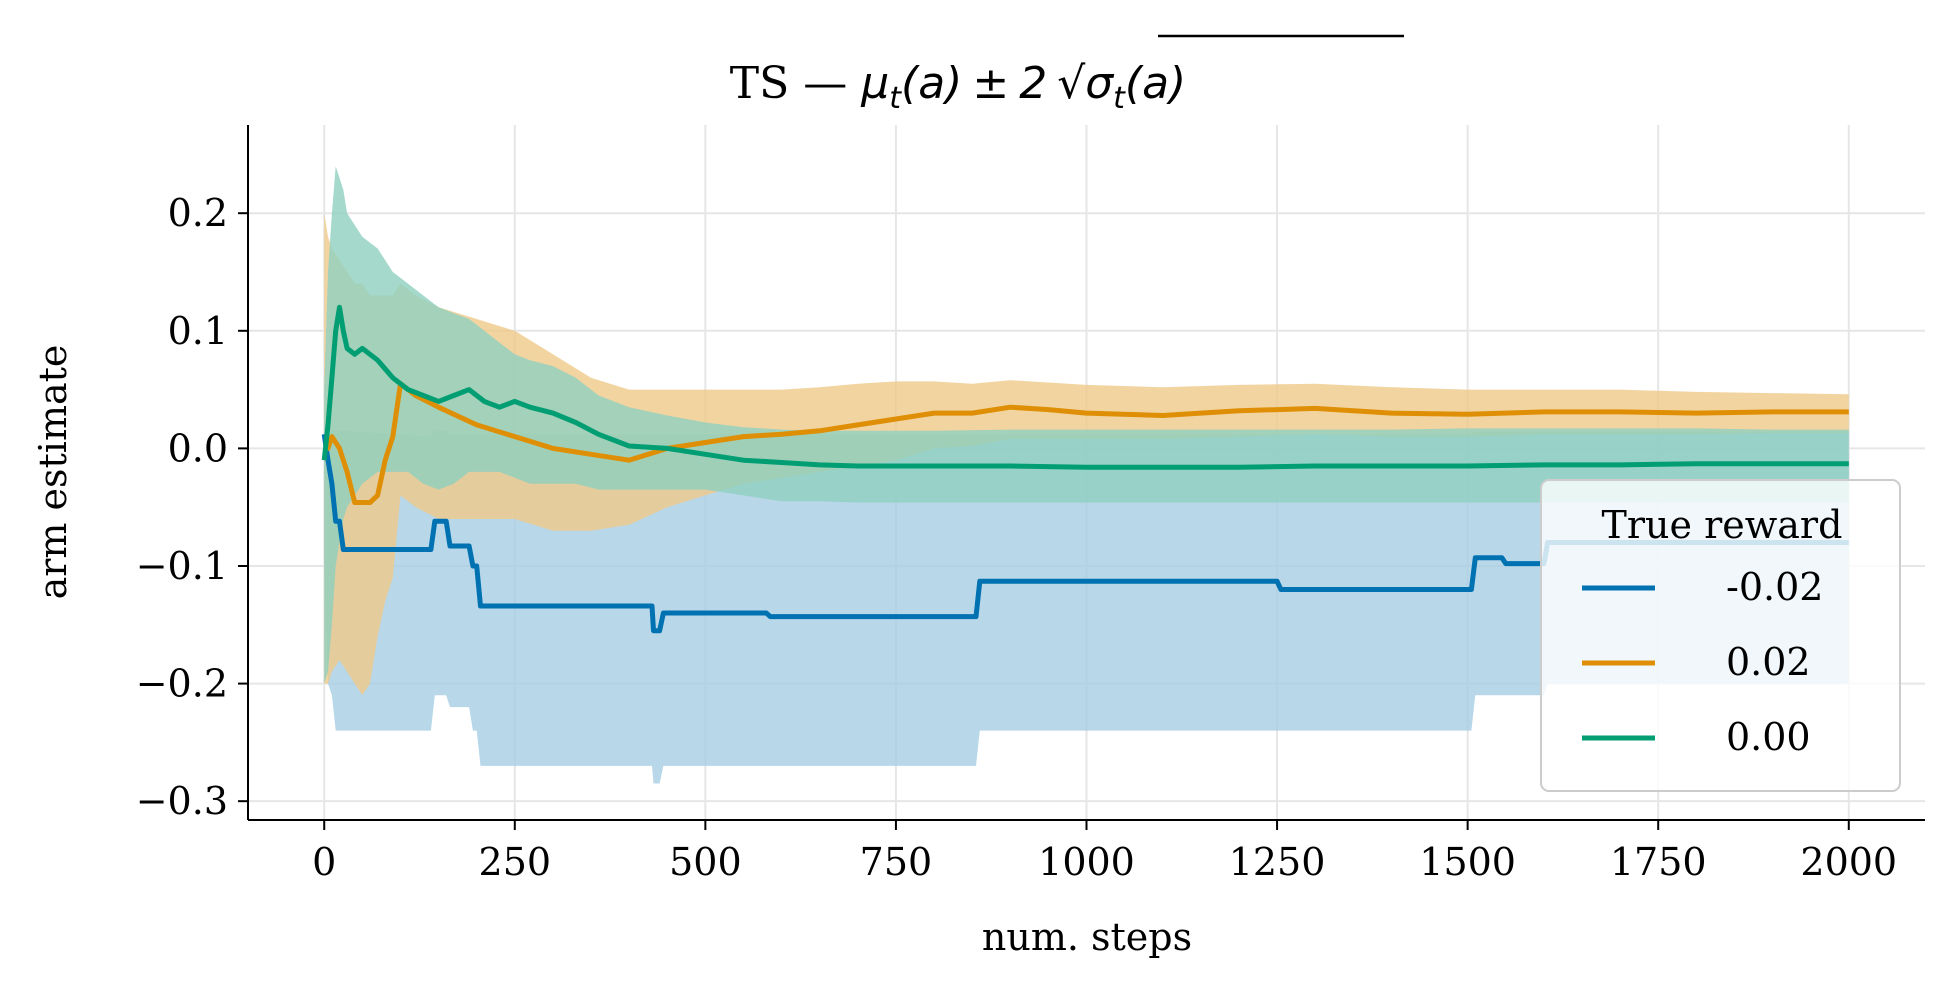 Image resolution: width=1950 pixels, height=993 pixels. Describe the element at coordinates (1119, 98) in the screenshot. I see `title-sub-t2: t` at that location.